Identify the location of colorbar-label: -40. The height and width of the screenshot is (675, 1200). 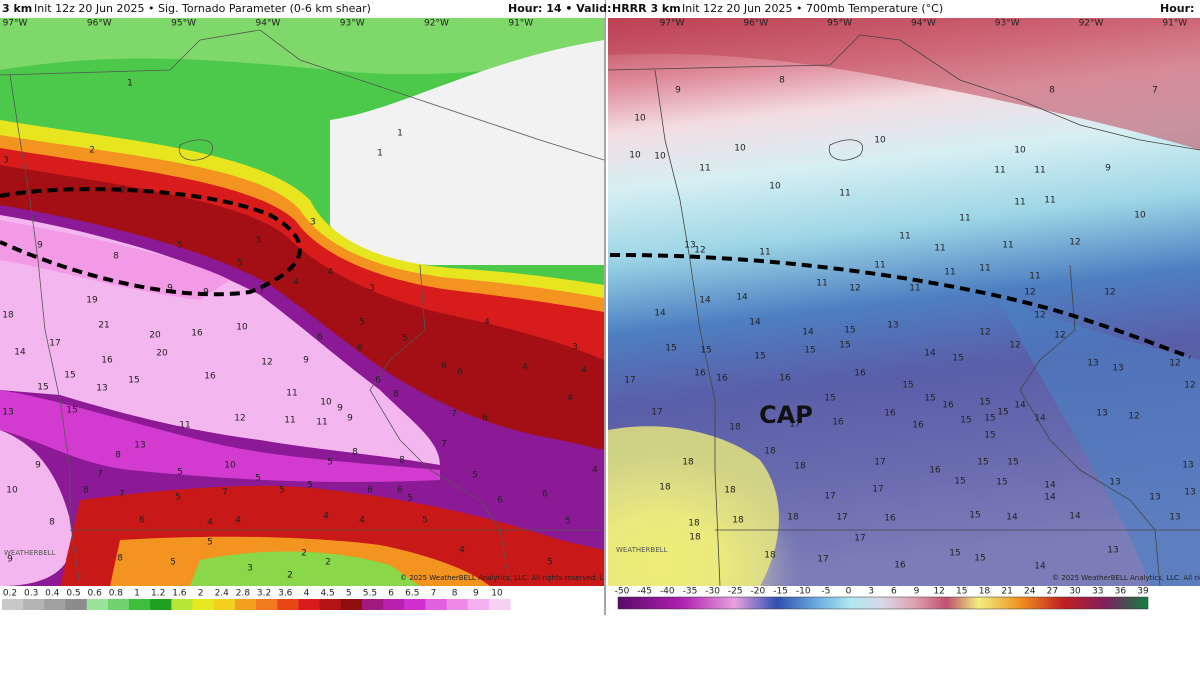
(667, 592).